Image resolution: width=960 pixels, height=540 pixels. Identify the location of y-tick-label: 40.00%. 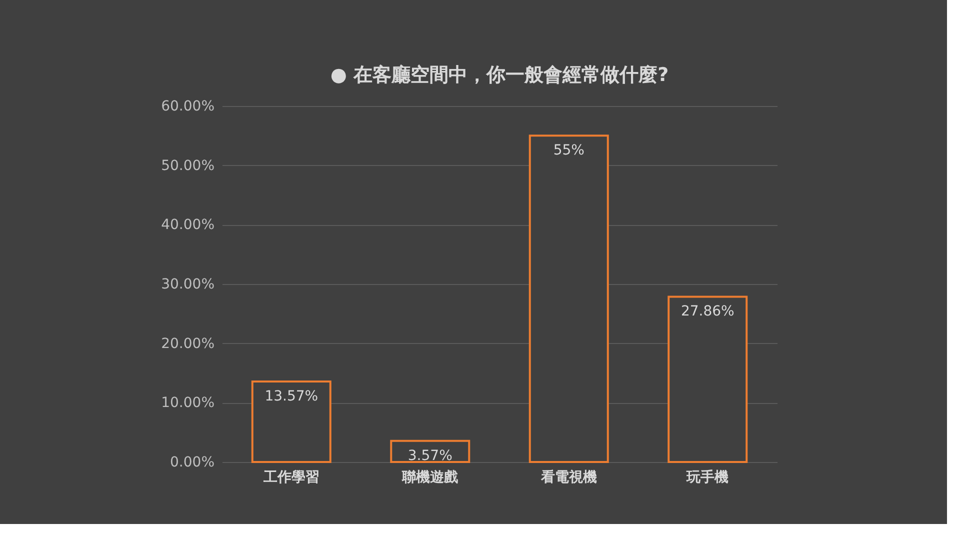
(187, 225).